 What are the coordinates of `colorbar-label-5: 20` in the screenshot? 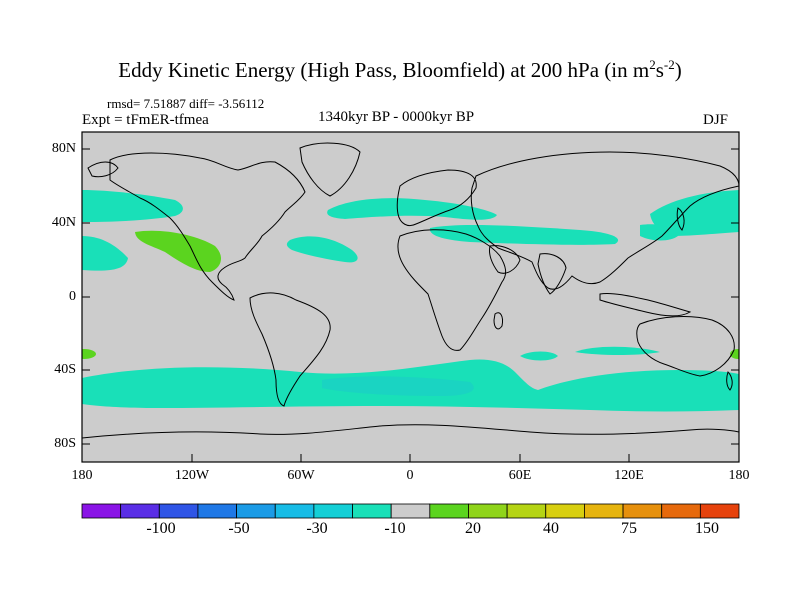 It's located at (473, 528).